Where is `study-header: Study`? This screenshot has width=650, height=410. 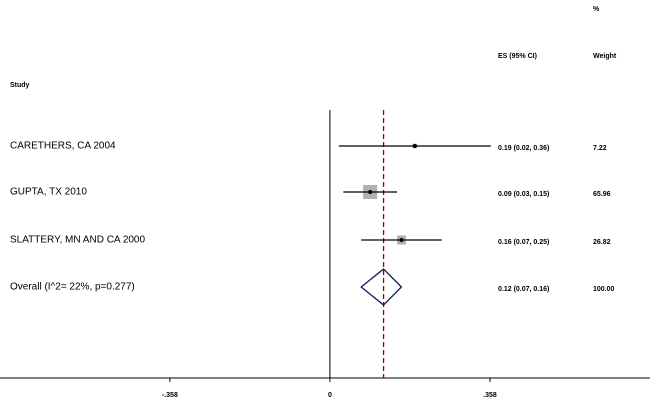 study-header: Study is located at coordinates (20, 85).